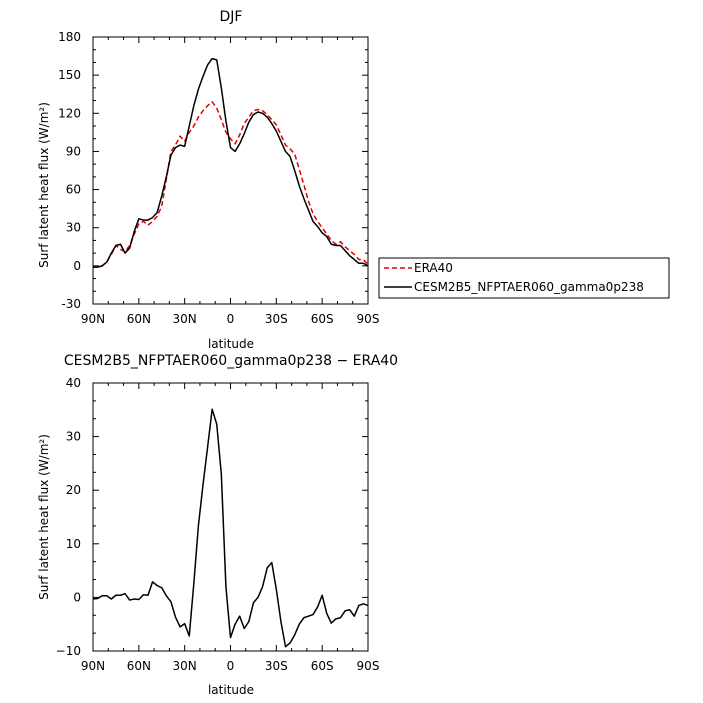  I want to click on top-y-tick-label: 120, so click(69, 113).